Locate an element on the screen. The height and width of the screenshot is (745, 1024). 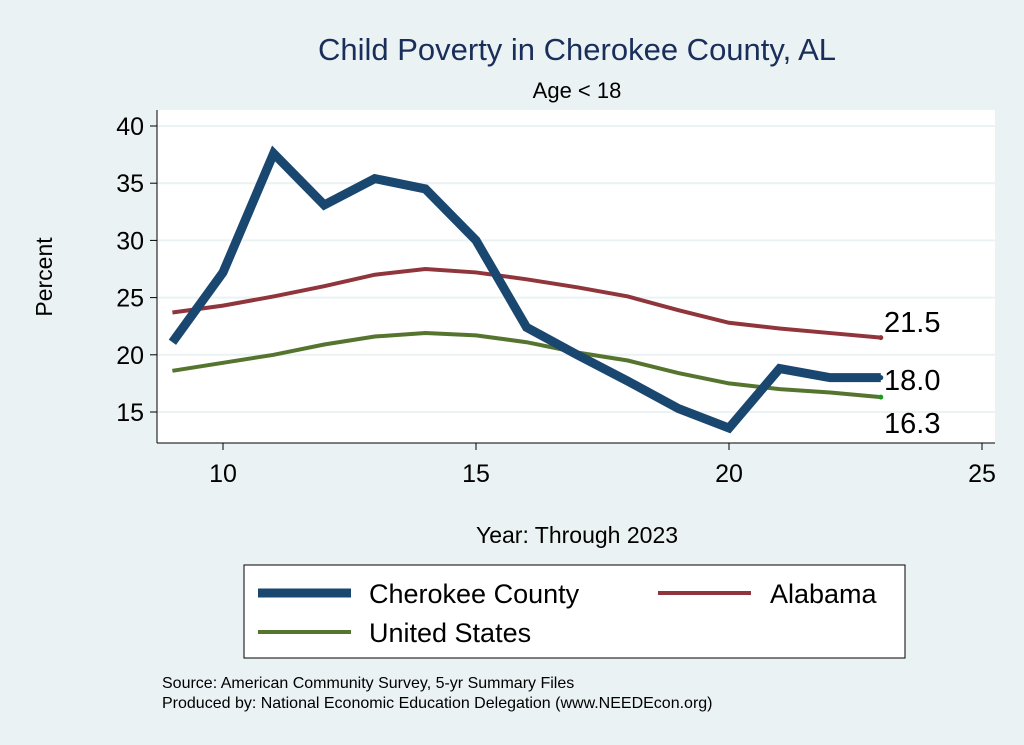
y-tick-label: 25 is located at coordinates (130, 299).